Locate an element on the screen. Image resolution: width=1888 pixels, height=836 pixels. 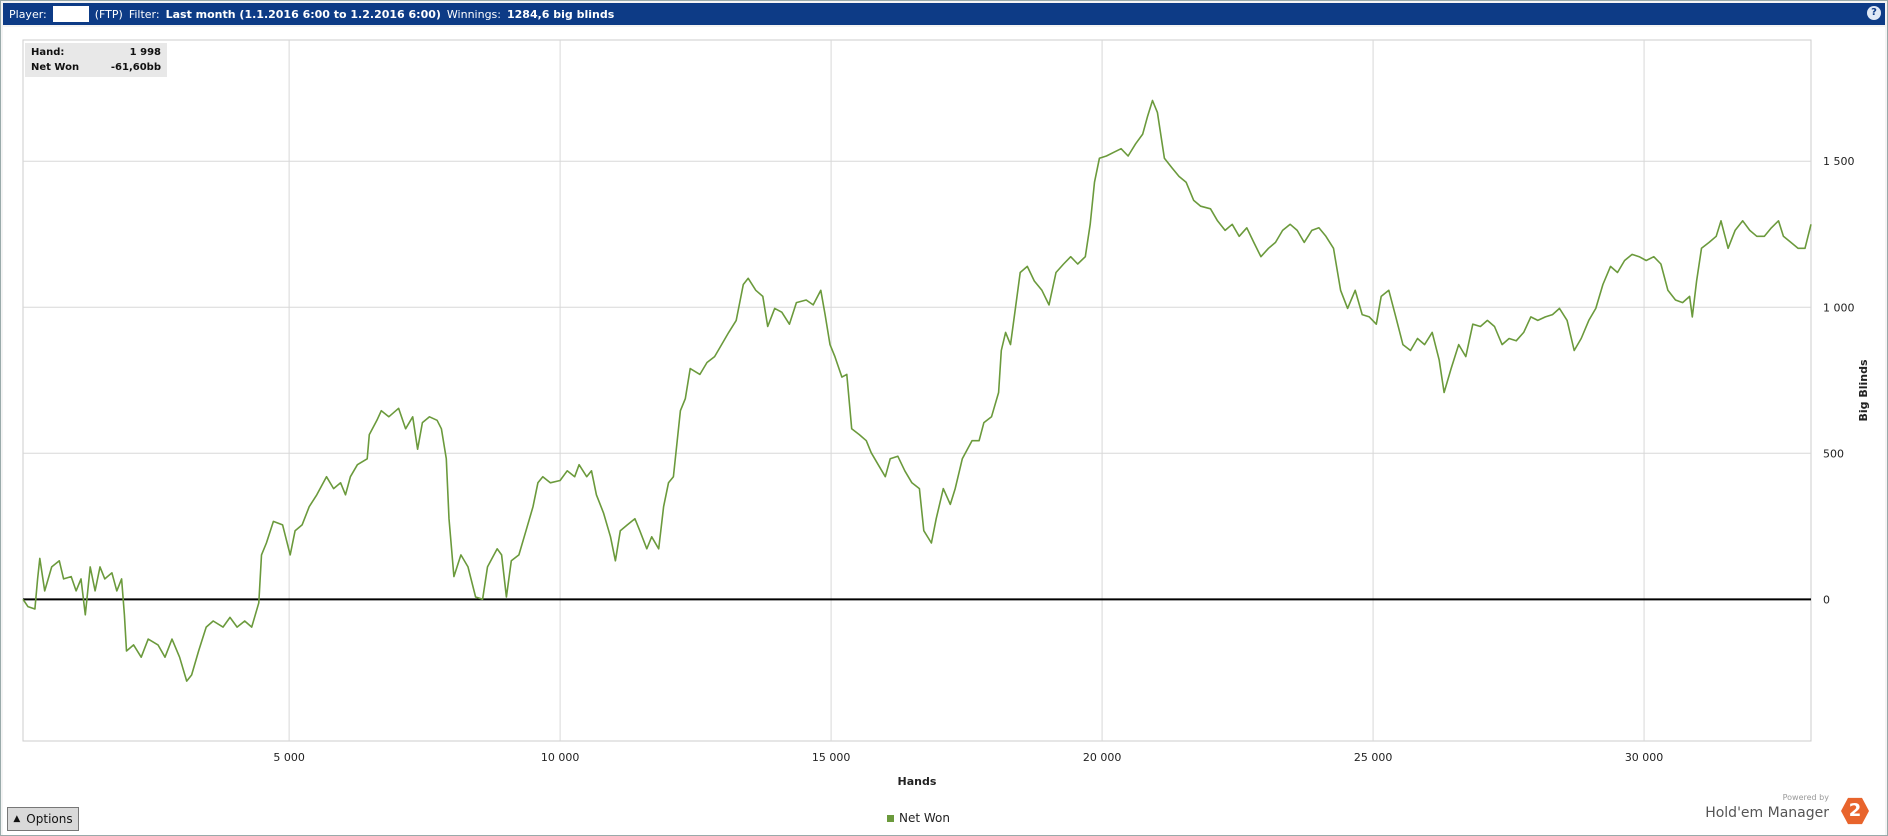
y-tick-label: 1 000 is located at coordinates (1839, 307).